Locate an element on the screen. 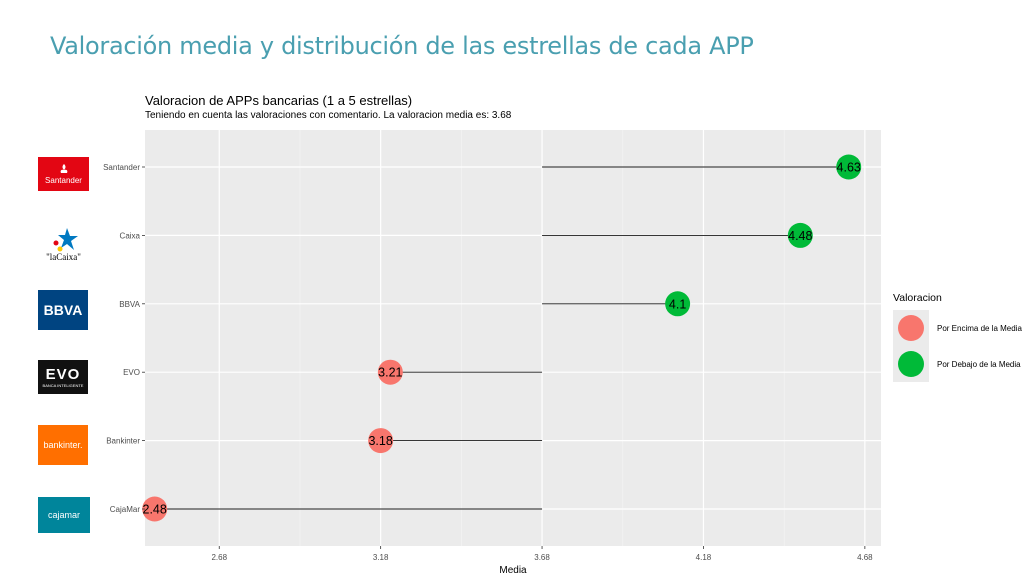 Image resolution: width=1024 pixels, height=576 pixels. logo-bbva-text: BBVA is located at coordinates (63, 310).